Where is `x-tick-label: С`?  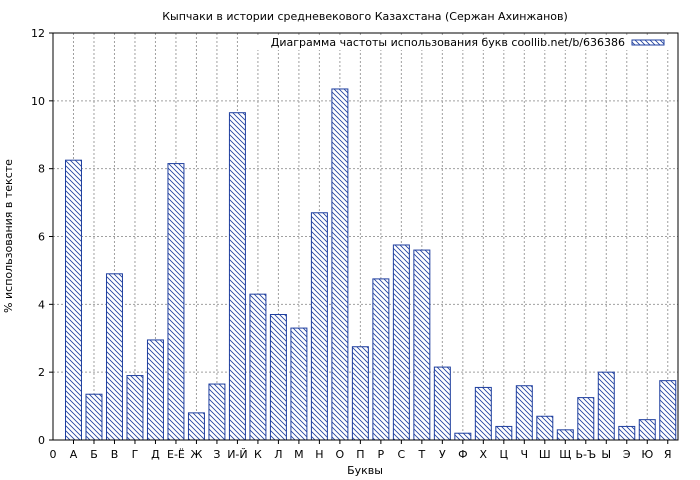
x-tick-label: С is located at coordinates (402, 454).